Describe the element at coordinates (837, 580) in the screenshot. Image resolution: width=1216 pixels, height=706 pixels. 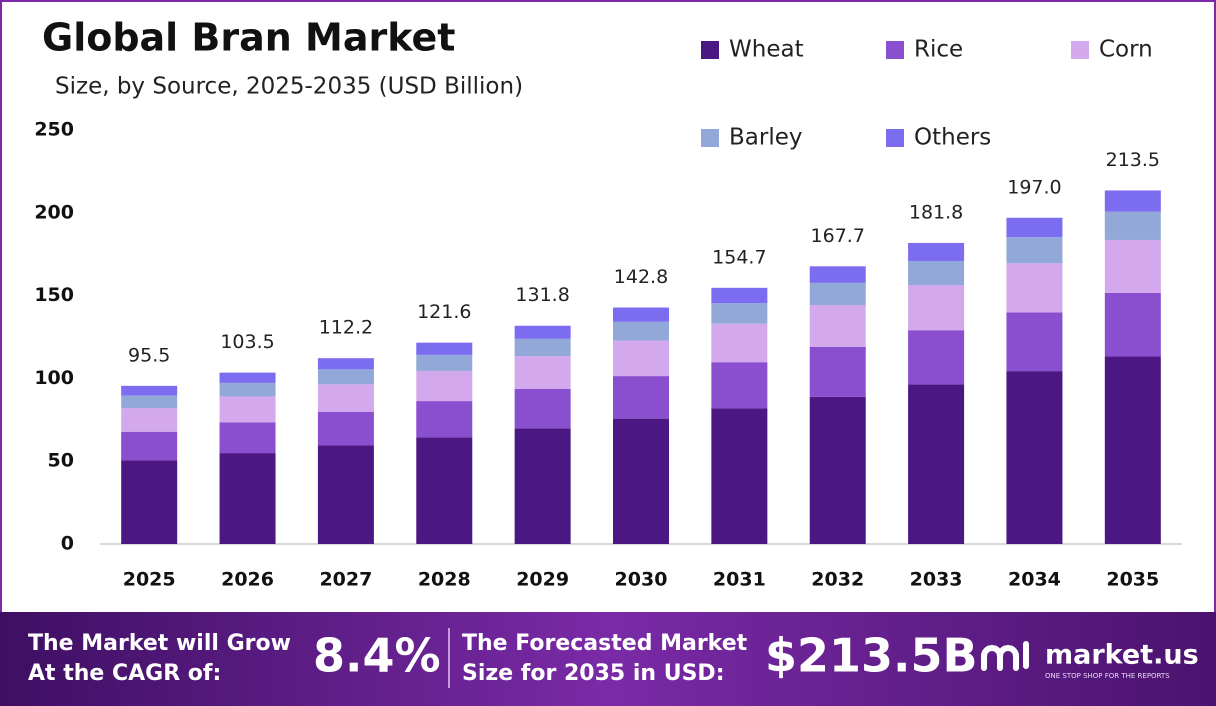
I see `x-tick-label: 2032` at that location.